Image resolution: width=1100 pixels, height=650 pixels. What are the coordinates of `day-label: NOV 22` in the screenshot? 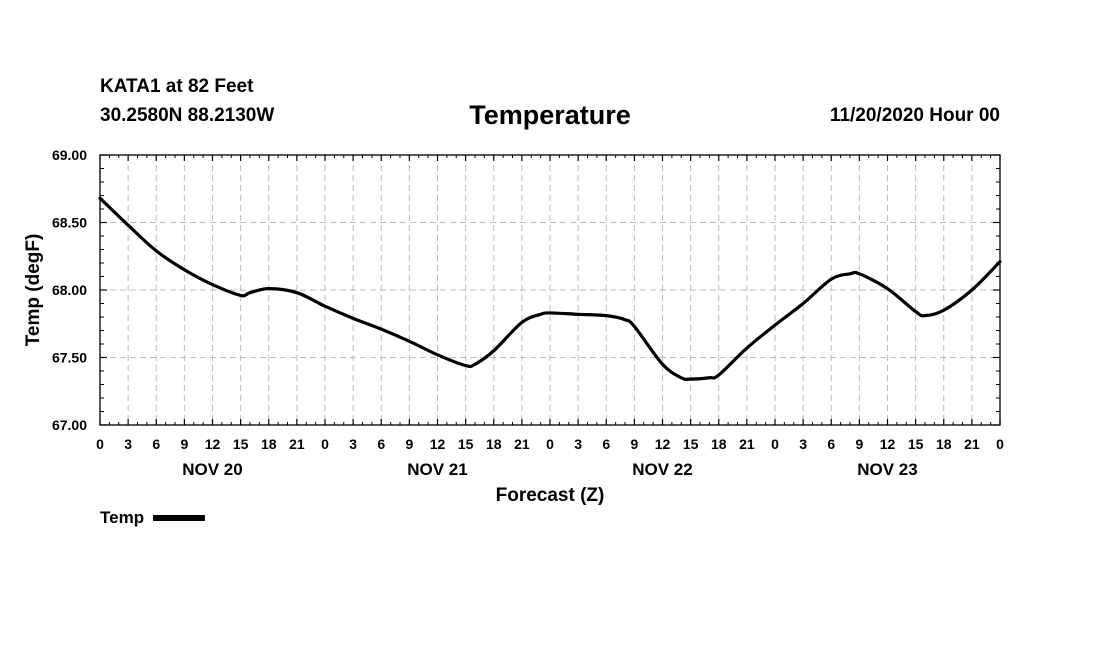 It's located at (662, 469).